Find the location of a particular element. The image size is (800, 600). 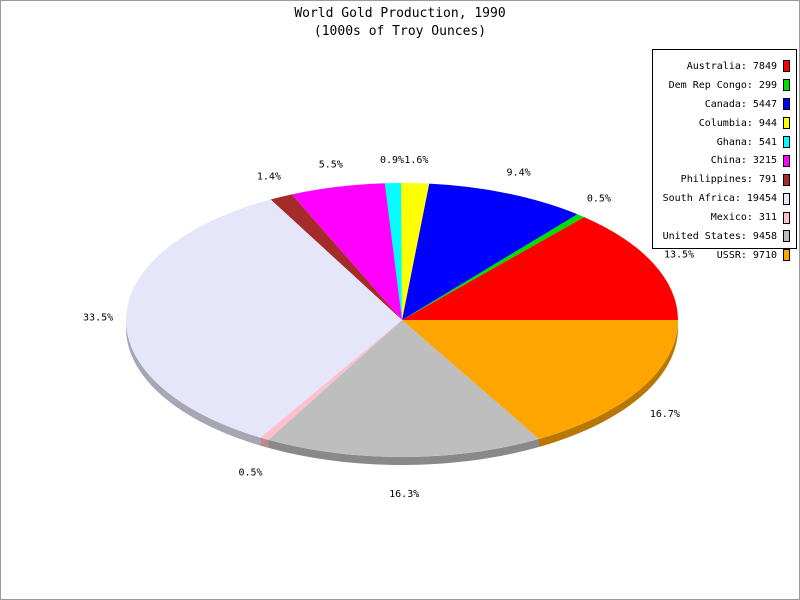

legend-label: Dem Rep Congo: 299 is located at coordinates (722, 85).